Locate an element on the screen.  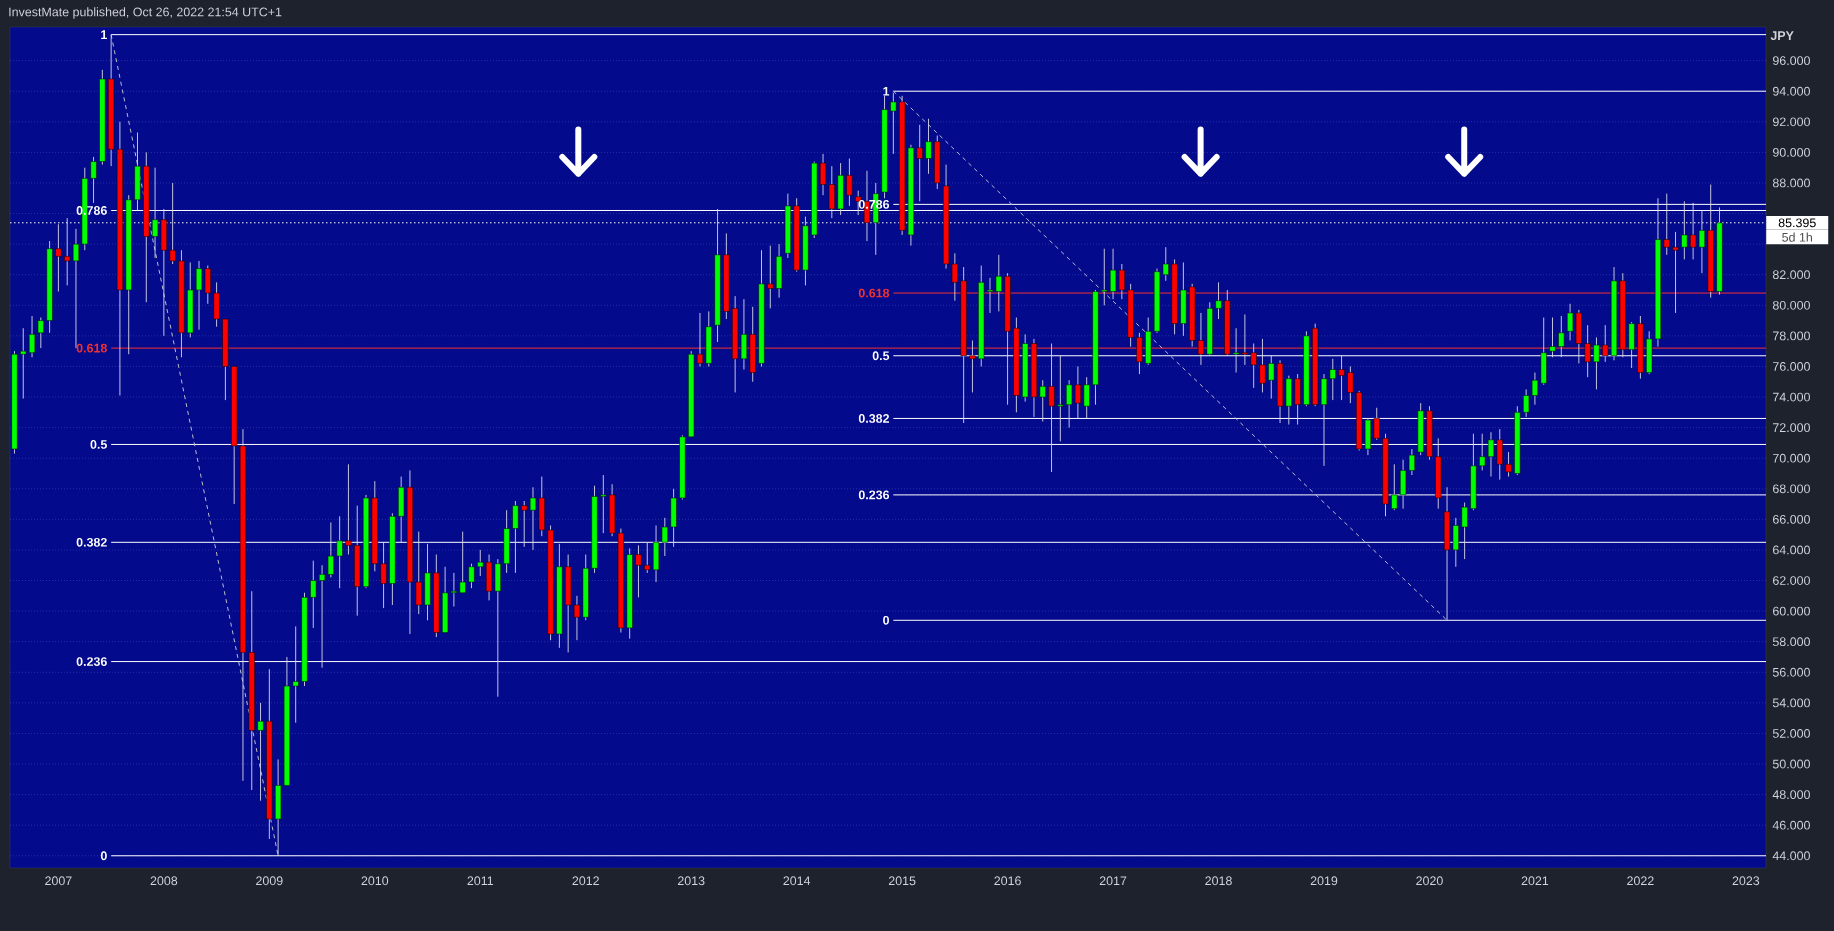
y-tick-label: 74.000 is located at coordinates (1791, 397).